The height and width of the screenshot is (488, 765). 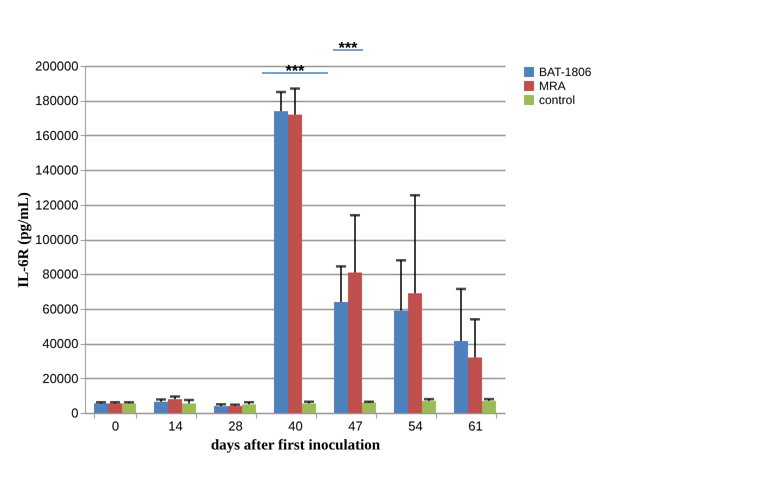 I want to click on y-tick-label: 120000, so click(x=56, y=204).